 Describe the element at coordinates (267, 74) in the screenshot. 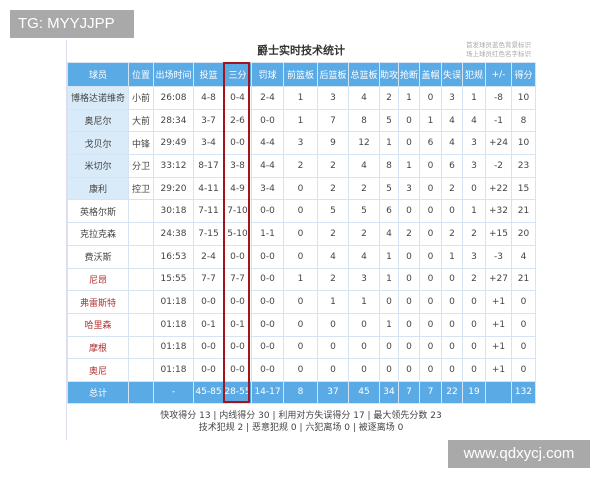

I see `column-header: 罚球` at that location.